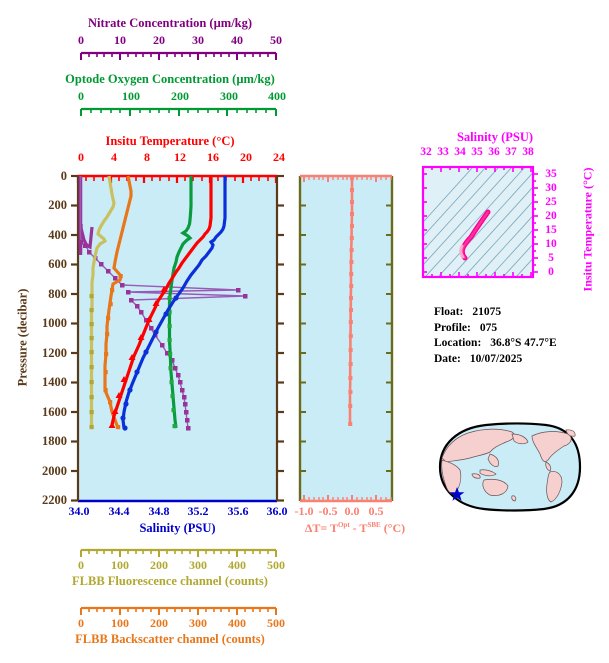 The height and width of the screenshot is (663, 609). I want to click on delta-t-tick: -1.0, so click(304, 511).